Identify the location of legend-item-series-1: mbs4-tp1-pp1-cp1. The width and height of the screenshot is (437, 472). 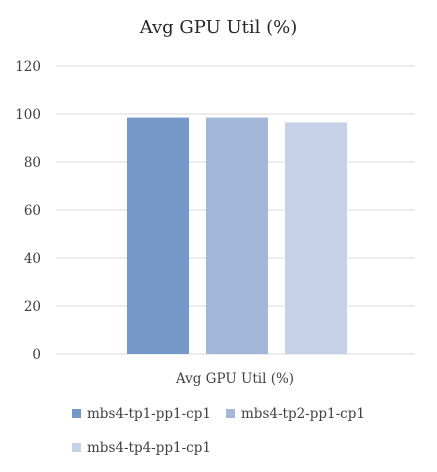
(141, 414).